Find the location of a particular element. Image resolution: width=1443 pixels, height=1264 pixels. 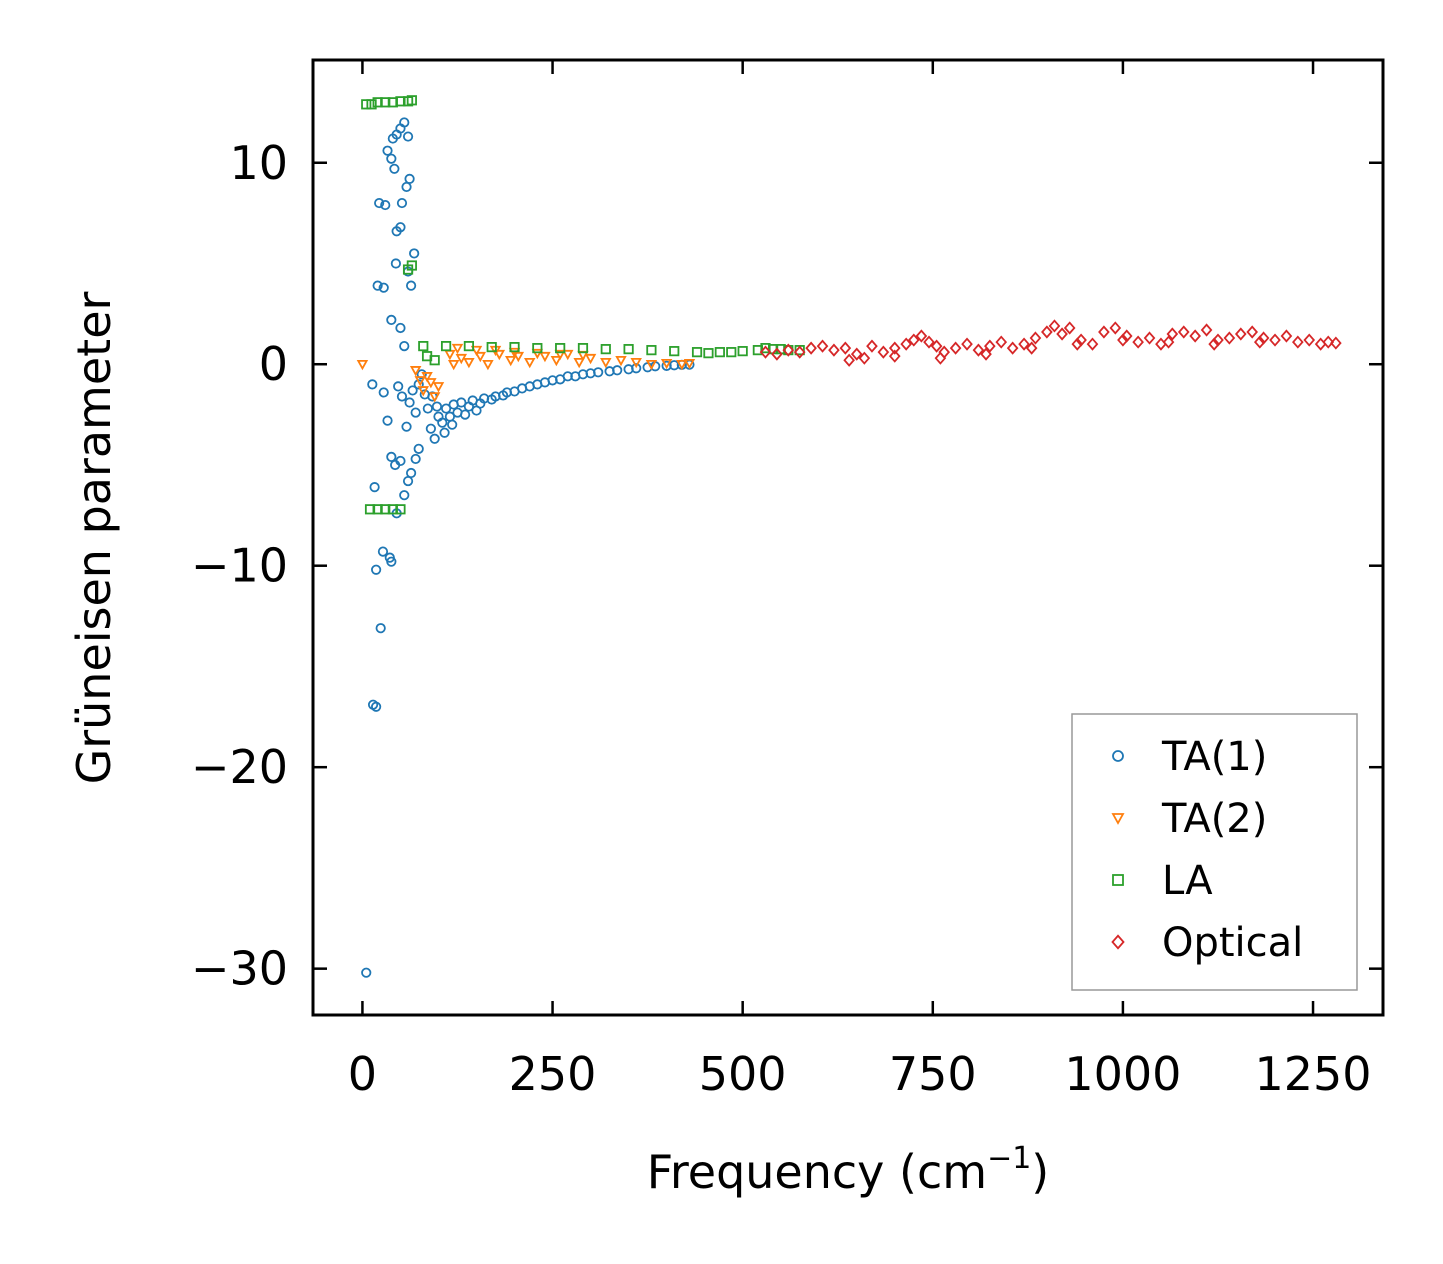

legend-entry: TA(2) is located at coordinates (1189, 819).